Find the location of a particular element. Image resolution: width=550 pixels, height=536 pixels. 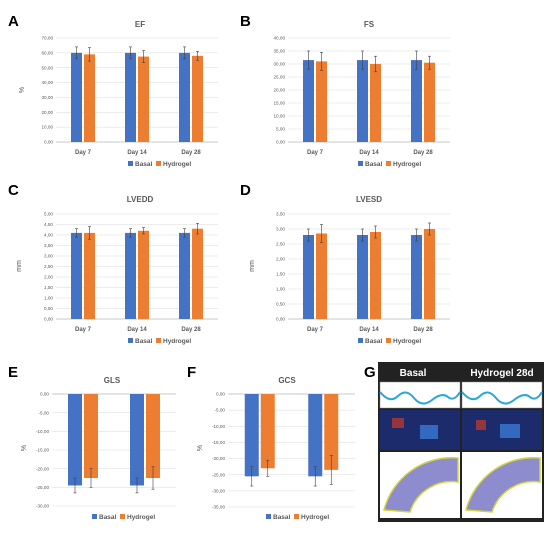

y-axis-title-e: % is located at coordinates (24, 448).